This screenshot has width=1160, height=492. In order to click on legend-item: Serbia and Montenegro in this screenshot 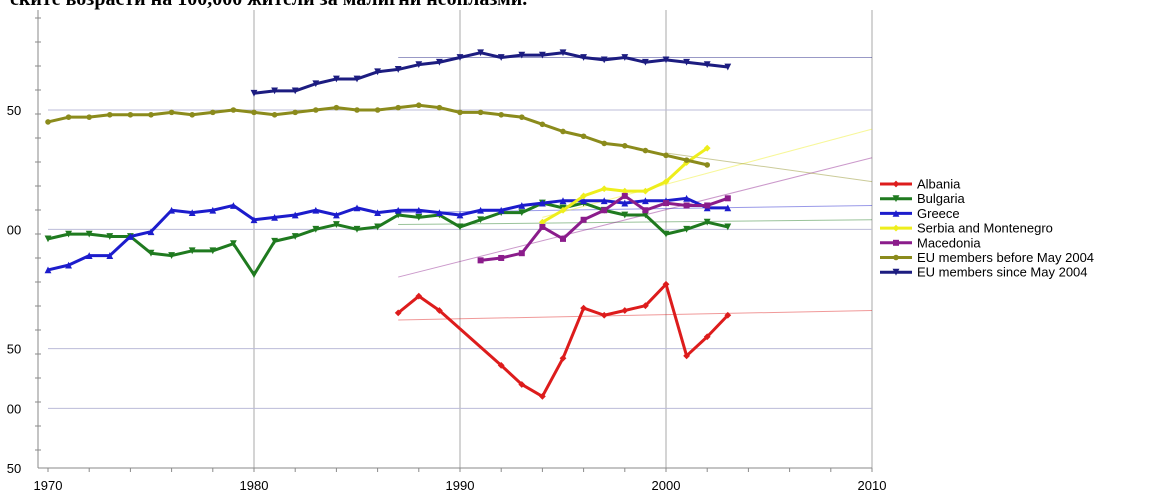, I will do `click(966, 228)`.